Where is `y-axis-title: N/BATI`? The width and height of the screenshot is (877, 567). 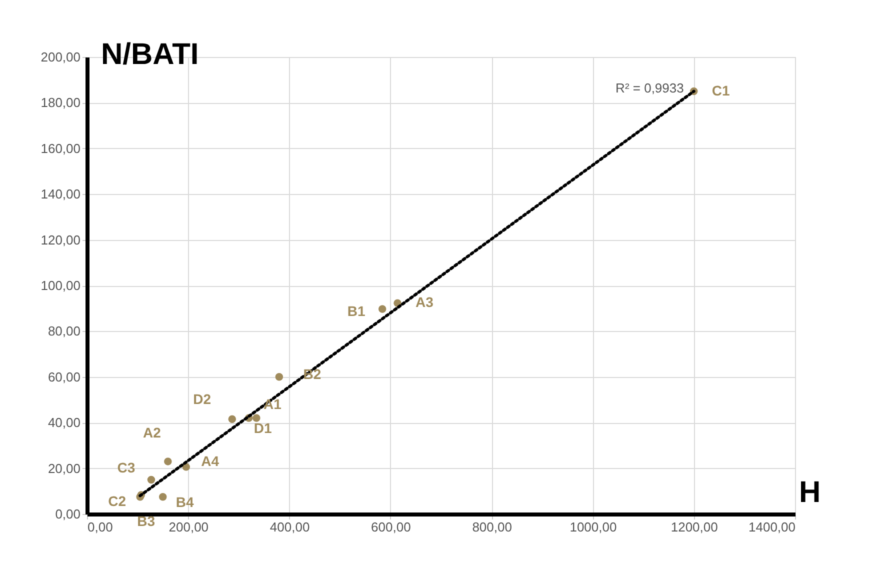
y-axis-title: N/BATI is located at coordinates (150, 54).